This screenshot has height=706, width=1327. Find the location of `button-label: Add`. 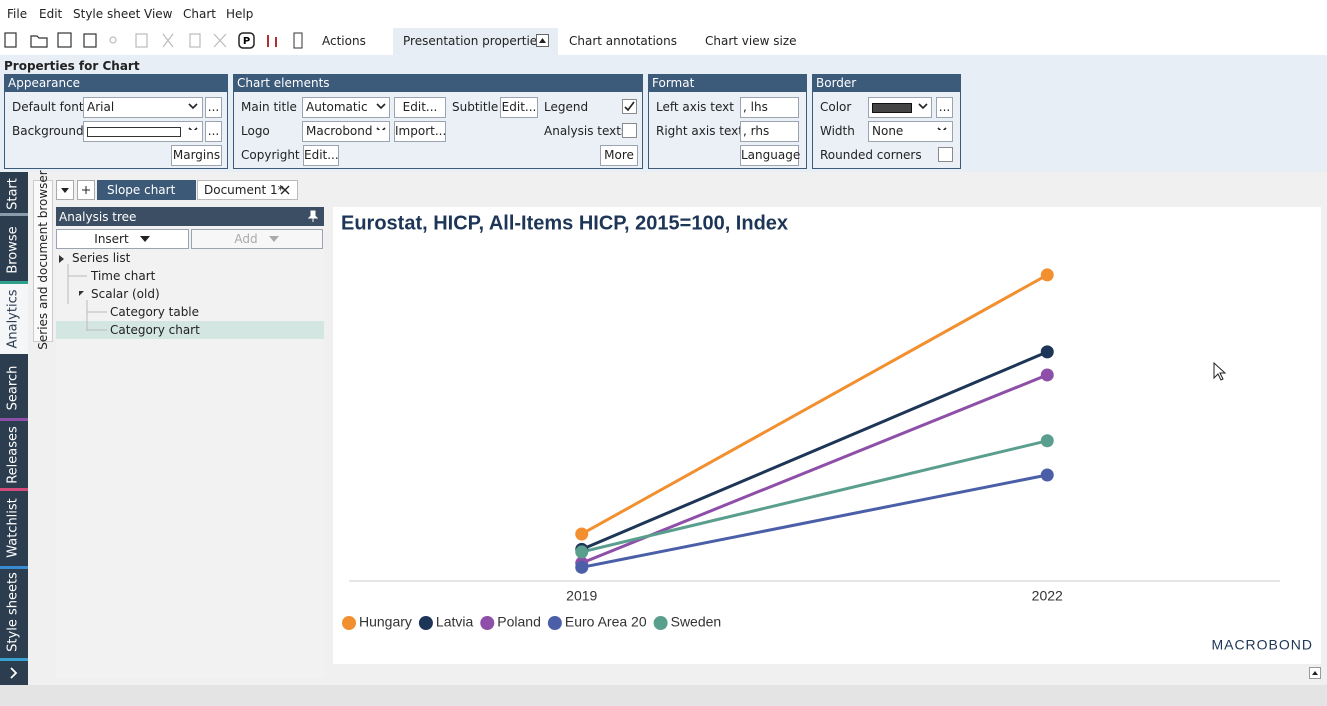

button-label: Add is located at coordinates (246, 239).